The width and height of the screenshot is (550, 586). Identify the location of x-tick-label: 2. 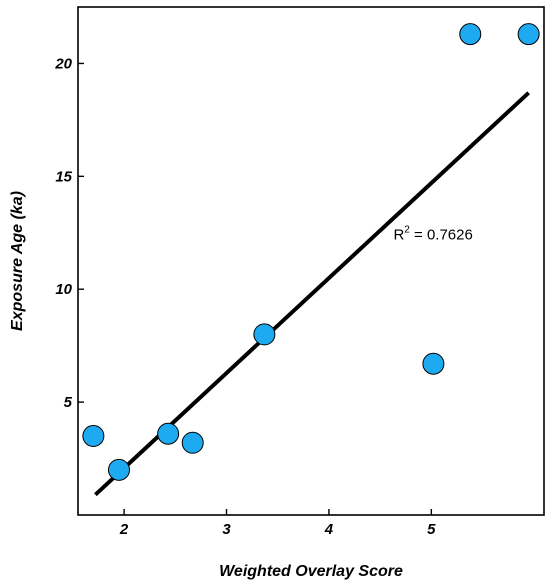
(124, 529).